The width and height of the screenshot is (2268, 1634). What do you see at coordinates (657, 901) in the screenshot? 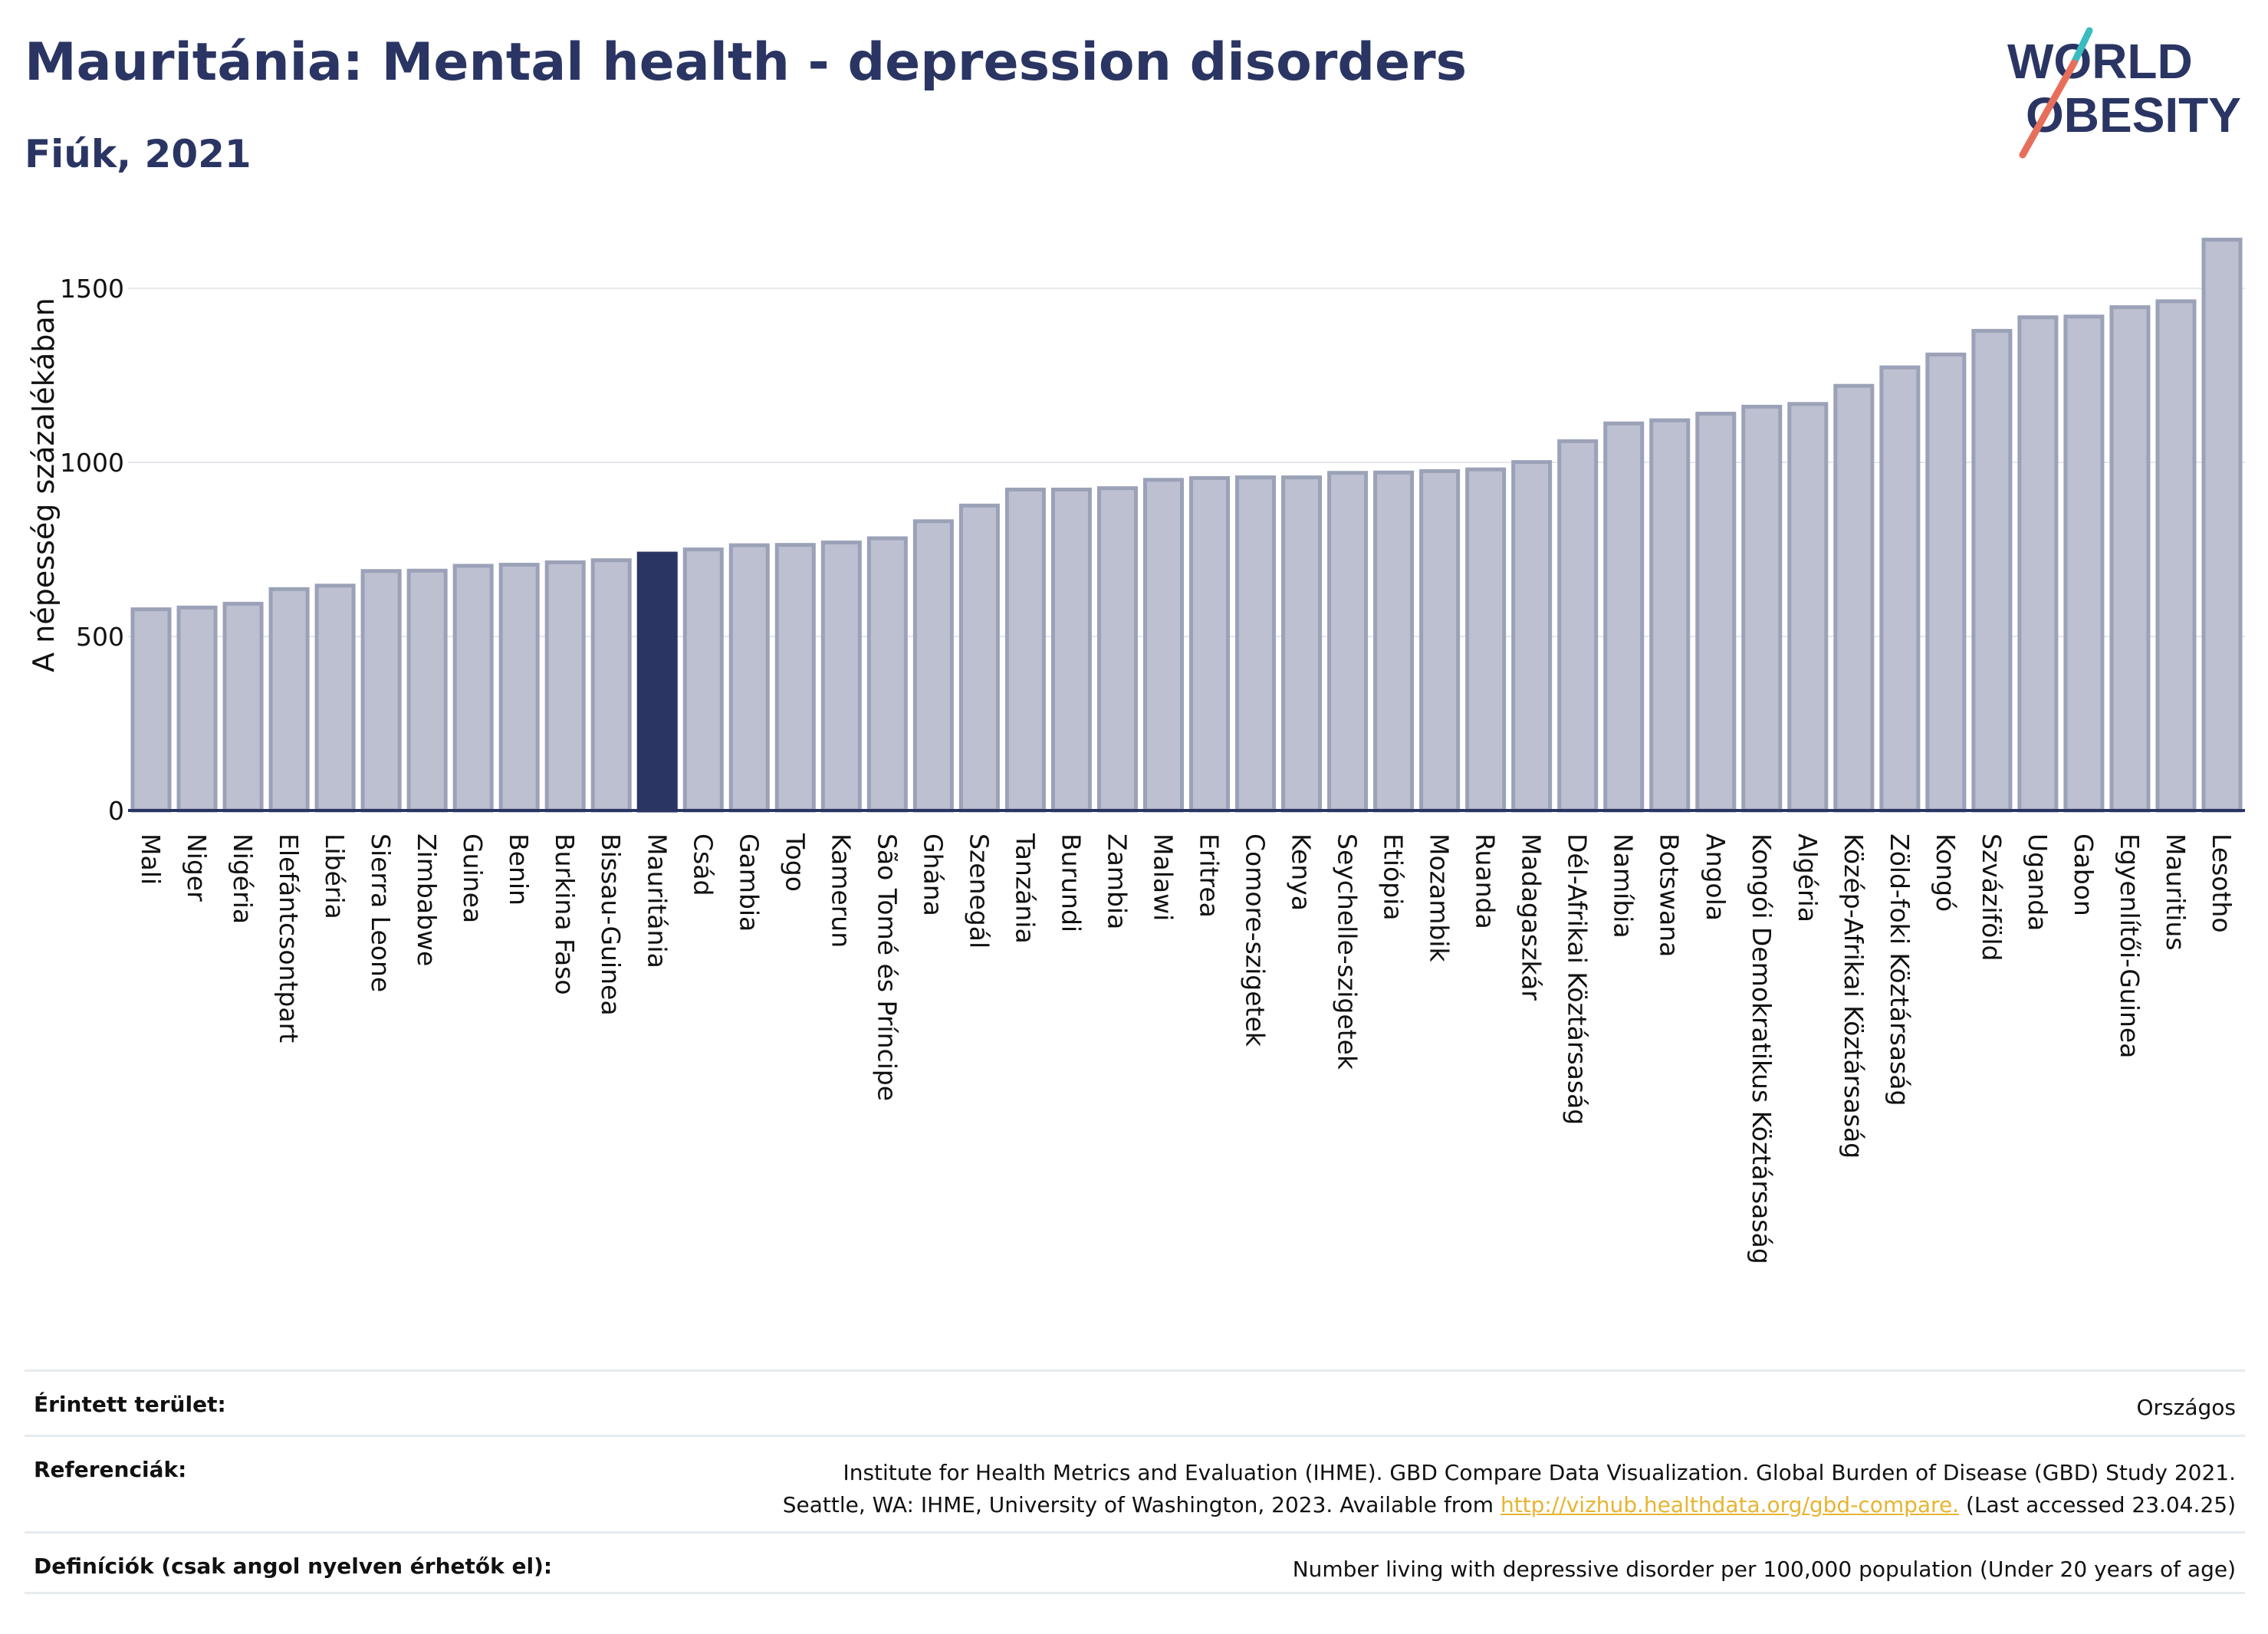
I see `x-tick-label: Mauritánia` at bounding box center [657, 901].